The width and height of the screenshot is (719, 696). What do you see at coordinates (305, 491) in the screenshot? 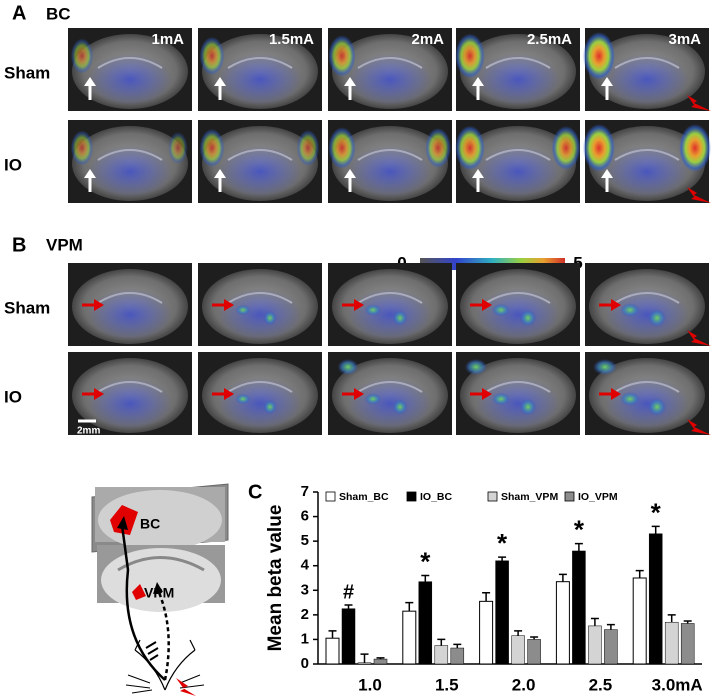
I see `y-tick-label: 7` at bounding box center [305, 491].